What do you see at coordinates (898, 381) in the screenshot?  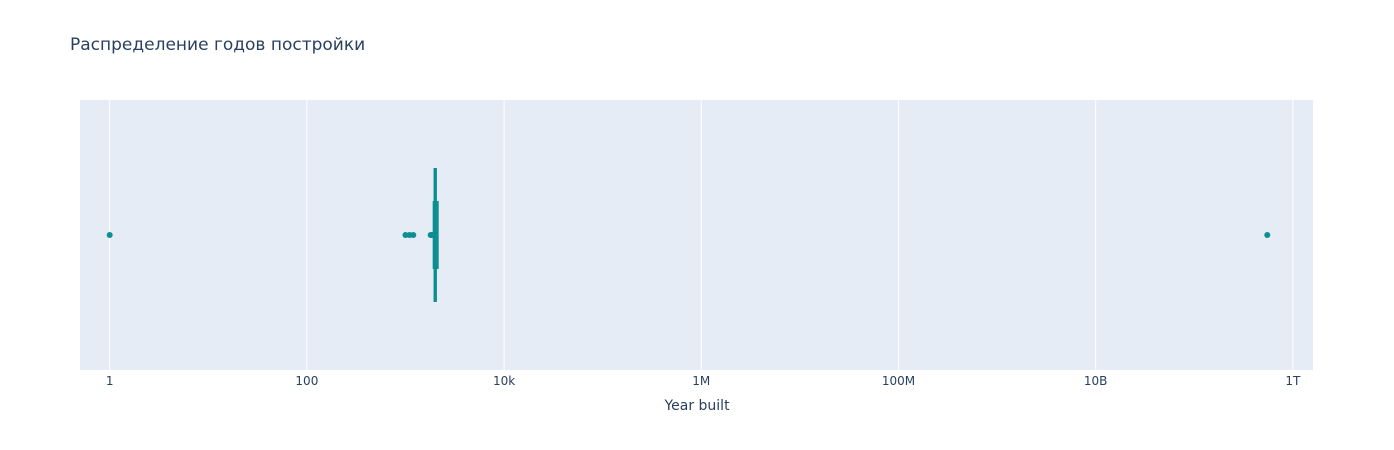 I see `x-tick-label: 100M` at bounding box center [898, 381].